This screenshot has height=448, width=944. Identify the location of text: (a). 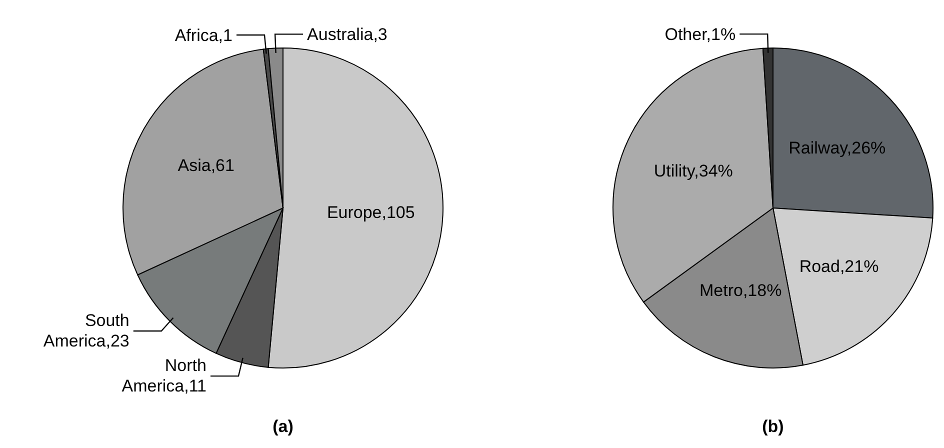
(283, 426).